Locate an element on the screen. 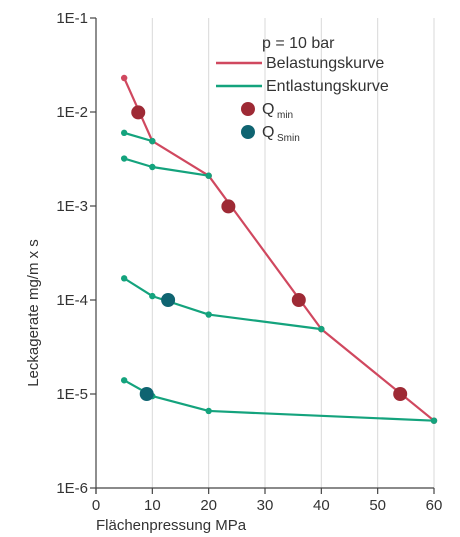 Image resolution: width=460 pixels, height=537 pixels. x-tick-label: 50 is located at coordinates (377, 505).